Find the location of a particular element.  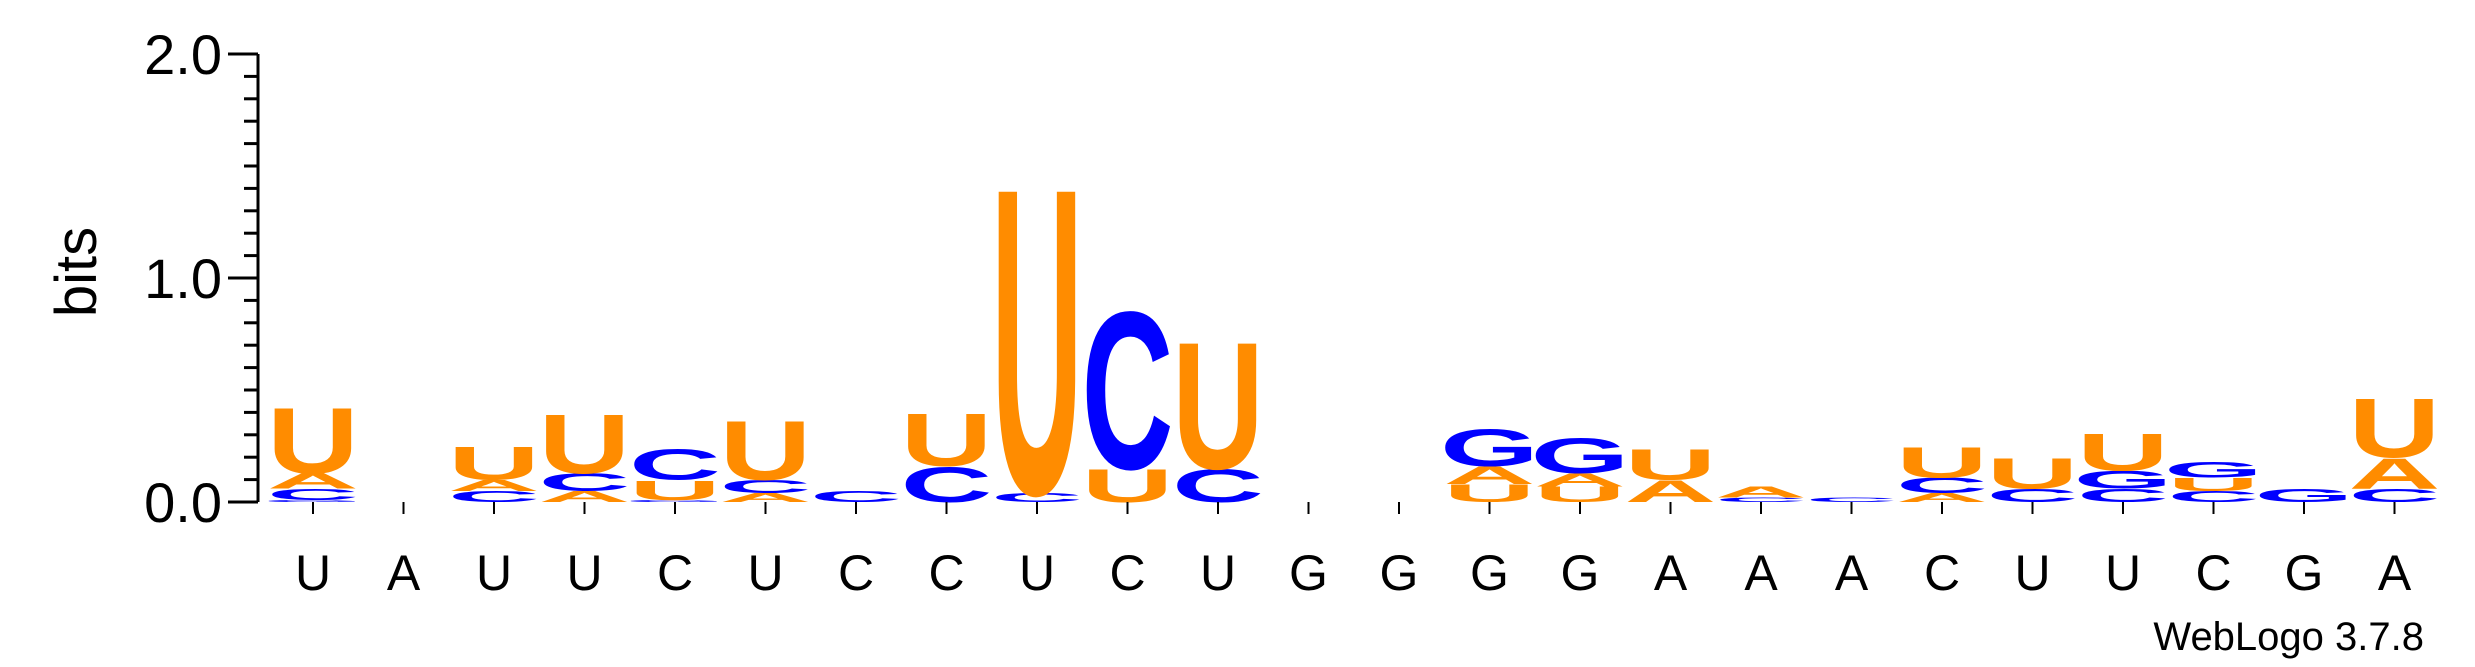

logo-stack-14: UAG is located at coordinates (1489, 462).